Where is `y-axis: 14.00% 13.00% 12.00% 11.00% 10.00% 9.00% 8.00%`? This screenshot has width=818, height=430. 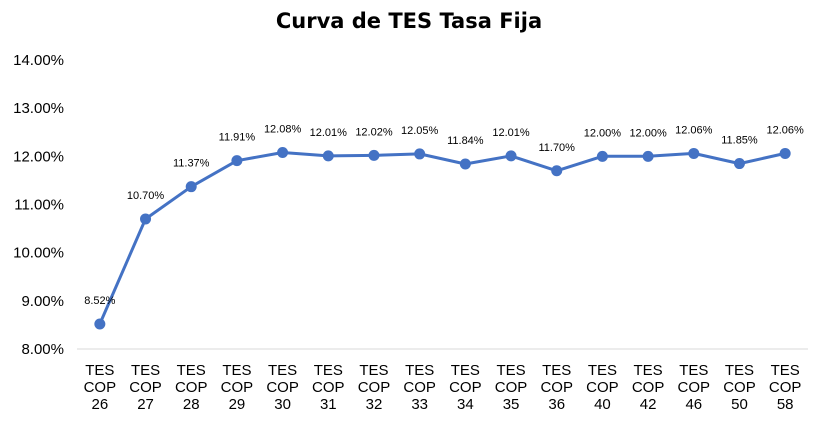 y-axis: 14.00% 13.00% 12.00% 11.00% 10.00% 9.00% 8.00% is located at coordinates (38, 205).